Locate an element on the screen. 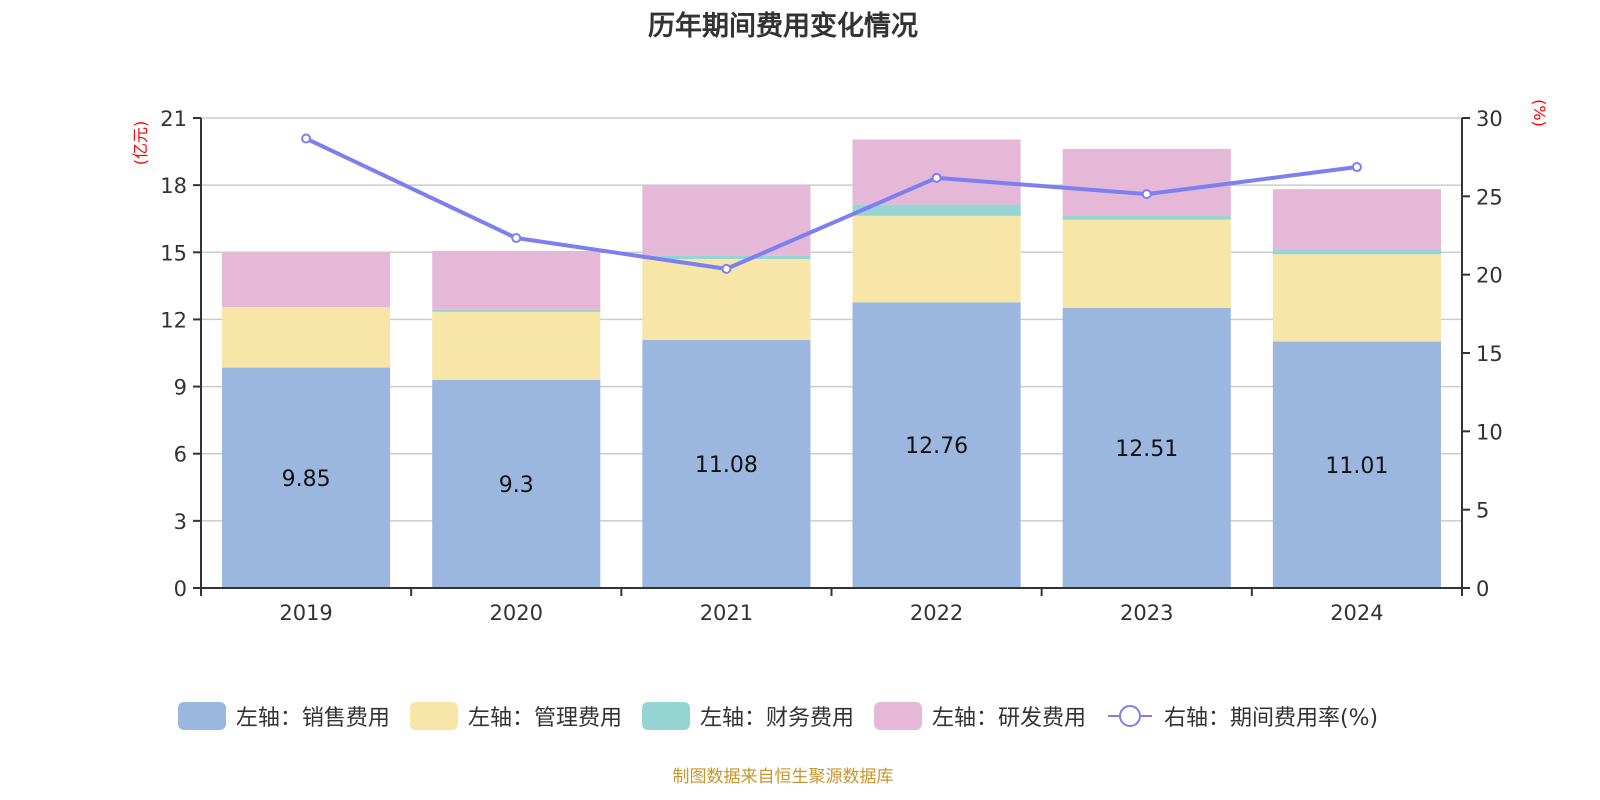  x-axis-tick-label: 2020 is located at coordinates (516, 613).